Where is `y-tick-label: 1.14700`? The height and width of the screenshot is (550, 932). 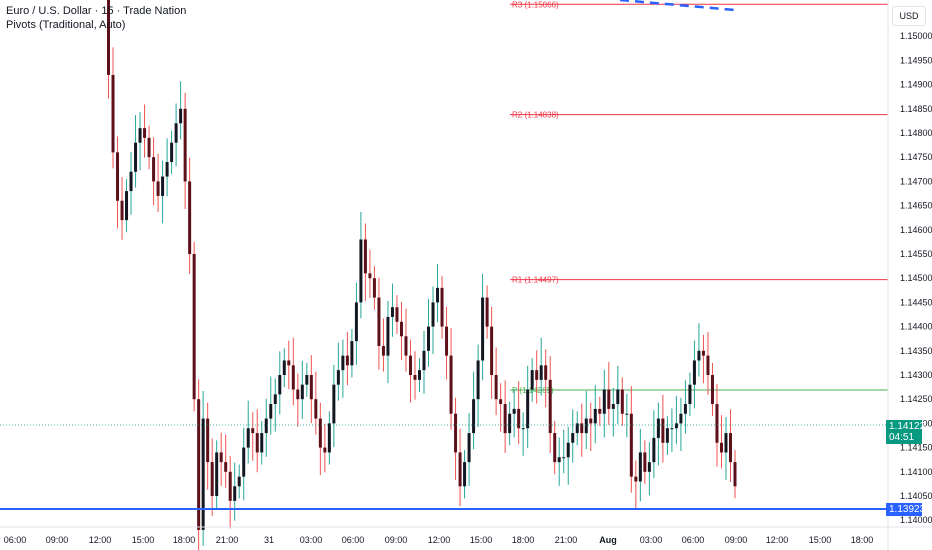
y-tick-label: 1.14700 is located at coordinates (916, 181).